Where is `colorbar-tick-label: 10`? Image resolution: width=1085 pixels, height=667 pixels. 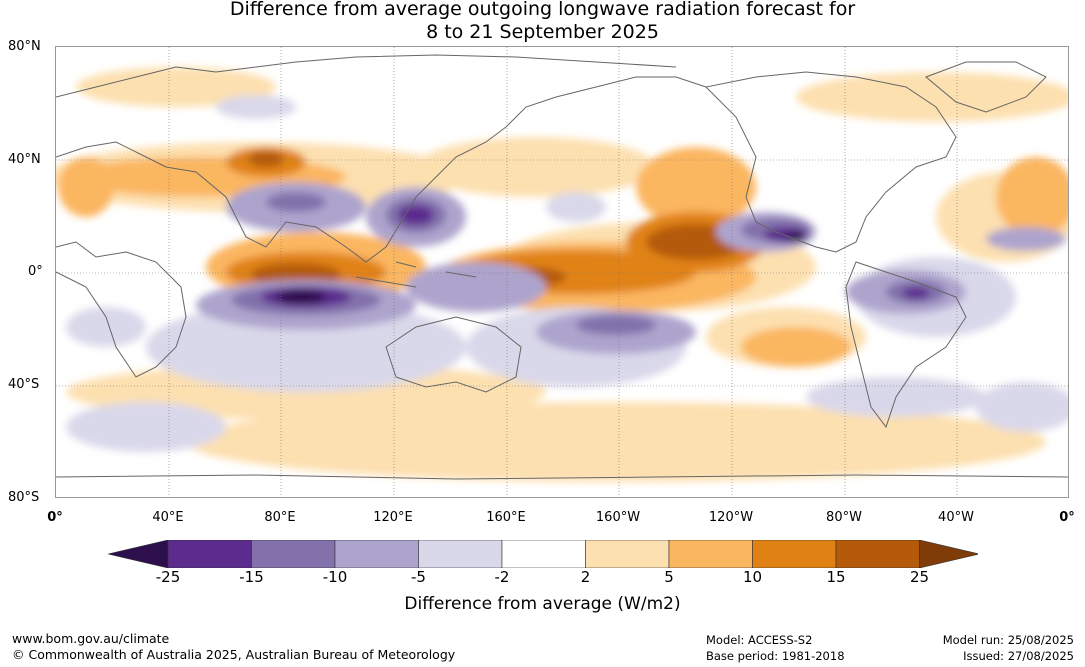
colorbar-tick-label: 10 is located at coordinates (752, 577).